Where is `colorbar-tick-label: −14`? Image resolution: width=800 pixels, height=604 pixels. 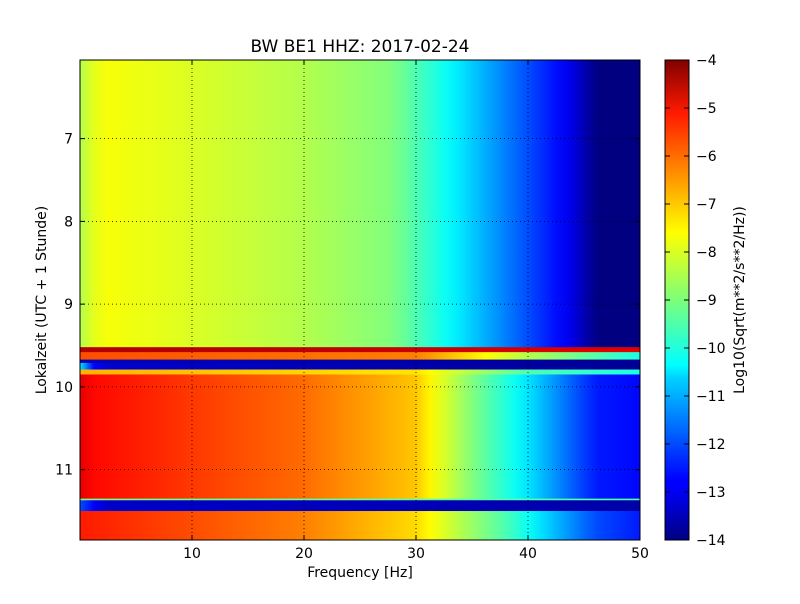
colorbar-tick-label: −14 is located at coordinates (711, 541).